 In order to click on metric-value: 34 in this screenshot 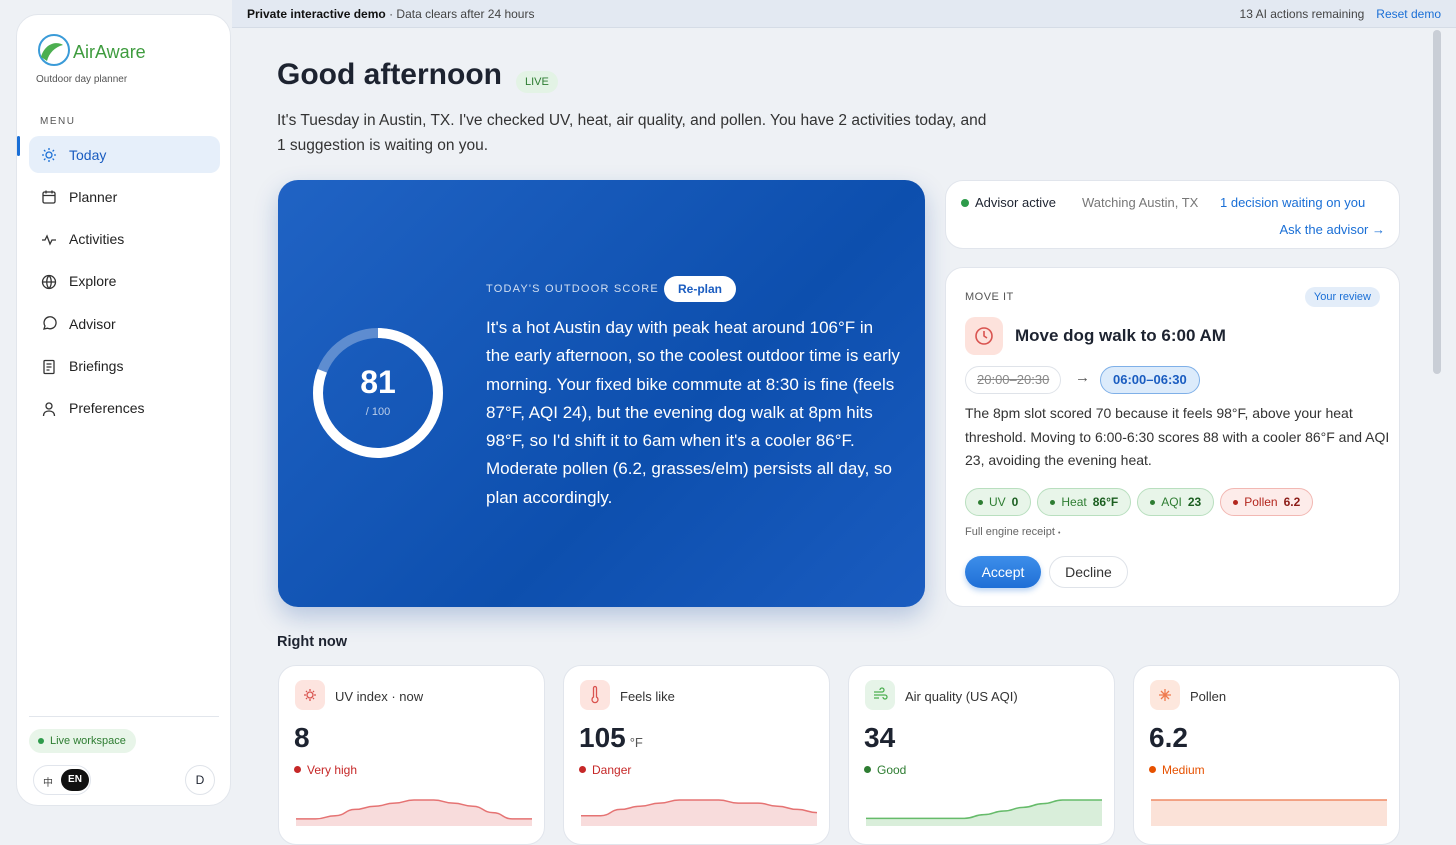, I will do `click(880, 737)`.